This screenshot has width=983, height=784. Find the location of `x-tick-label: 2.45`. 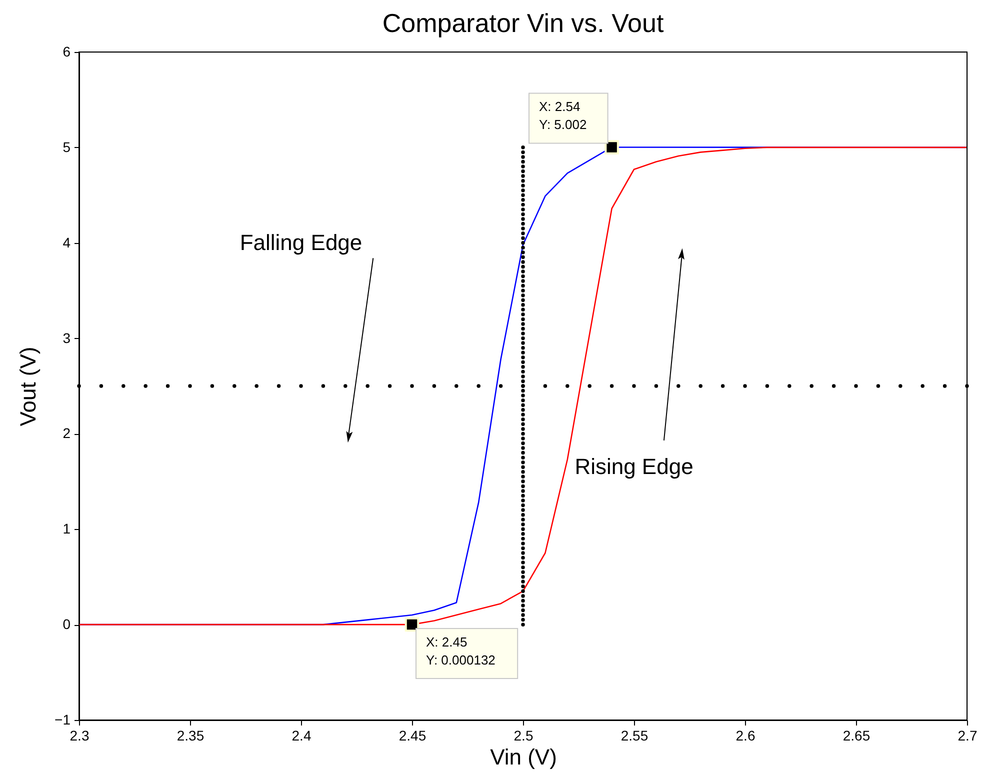

x-tick-label: 2.45 is located at coordinates (412, 736).